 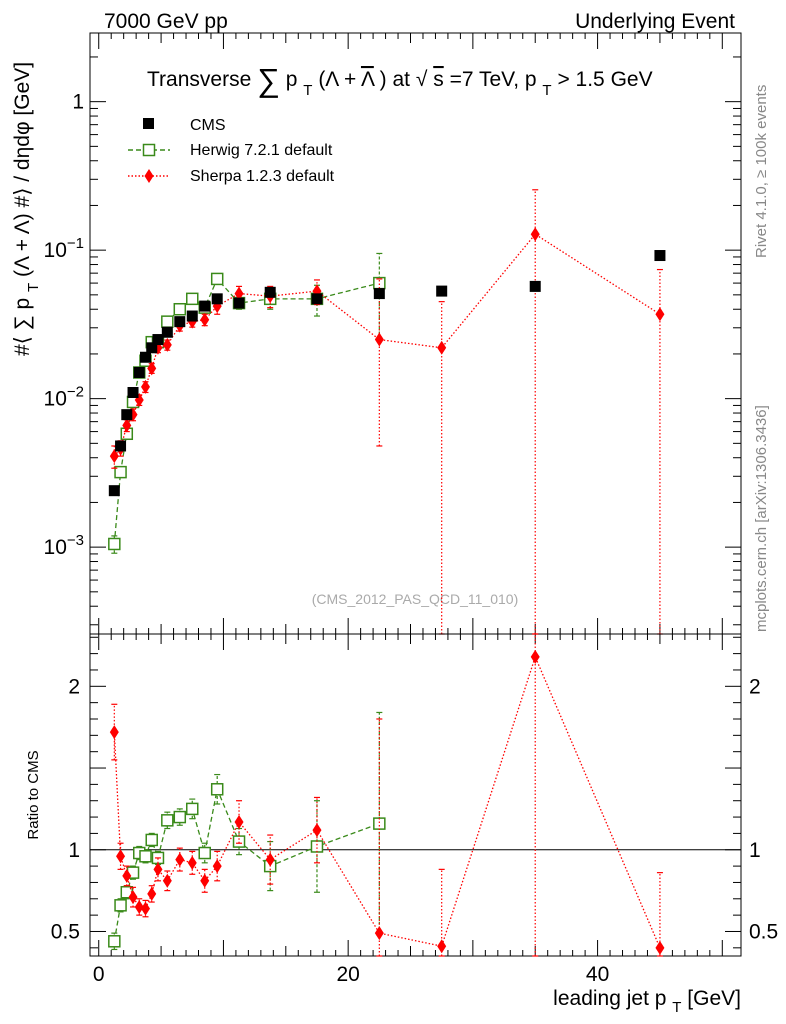 What do you see at coordinates (166, 21) in the screenshot?
I see `header-left: 7000 GeV pp` at bounding box center [166, 21].